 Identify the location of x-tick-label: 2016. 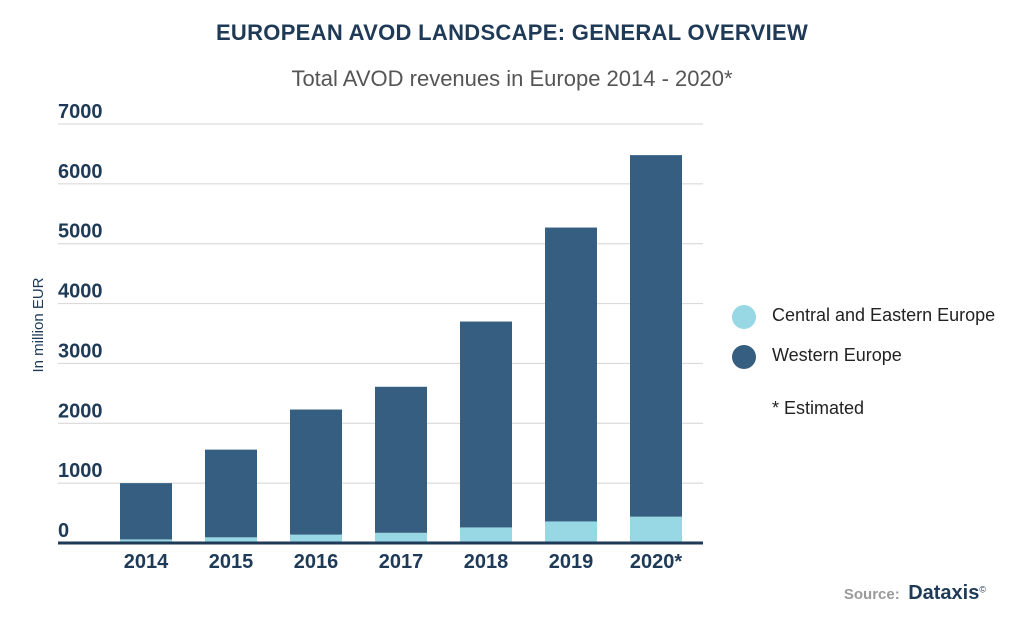
(316, 562).